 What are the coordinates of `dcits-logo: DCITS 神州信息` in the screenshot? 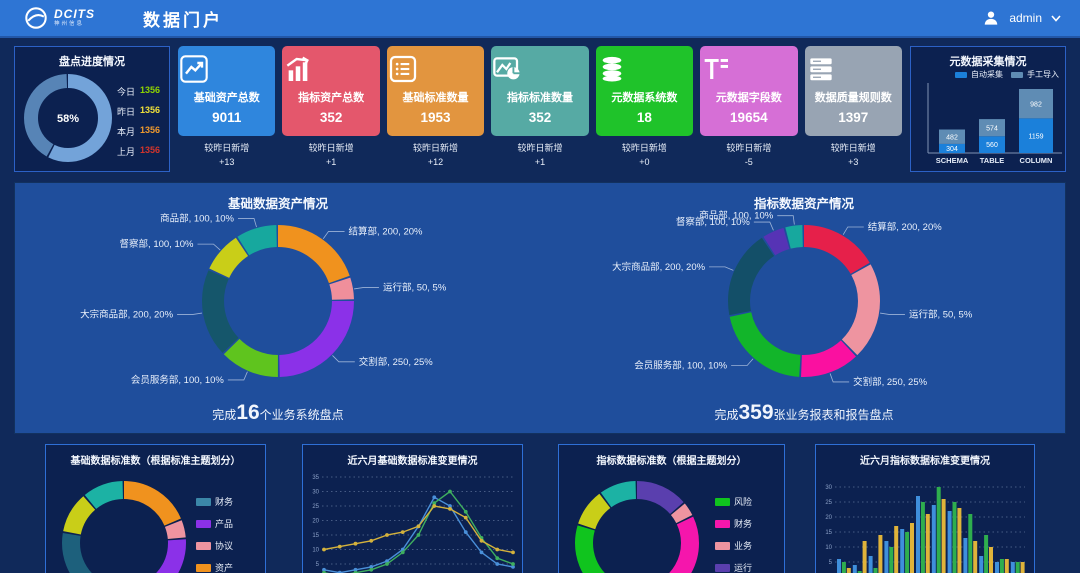 It's located at (59, 18).